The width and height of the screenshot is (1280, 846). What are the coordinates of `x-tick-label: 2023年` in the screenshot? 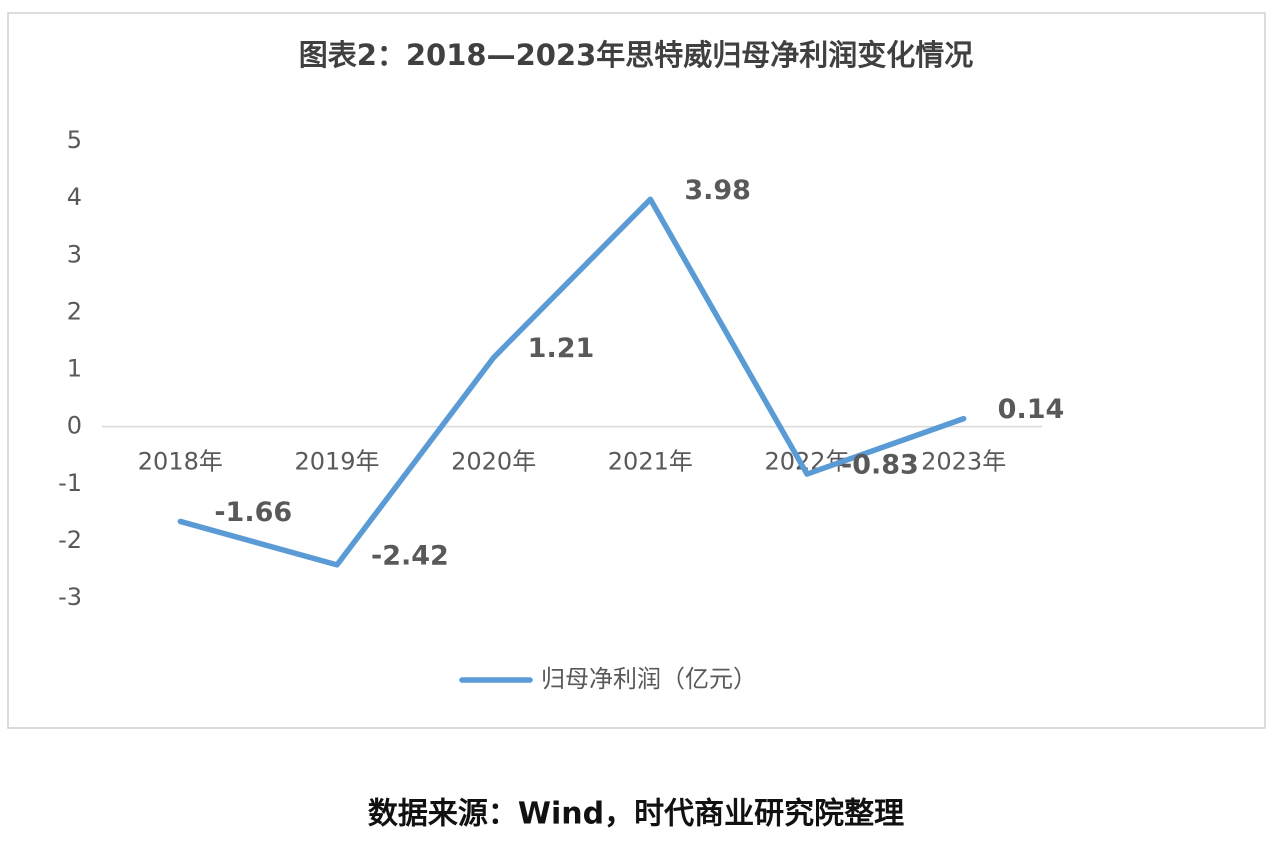 It's located at (963, 462).